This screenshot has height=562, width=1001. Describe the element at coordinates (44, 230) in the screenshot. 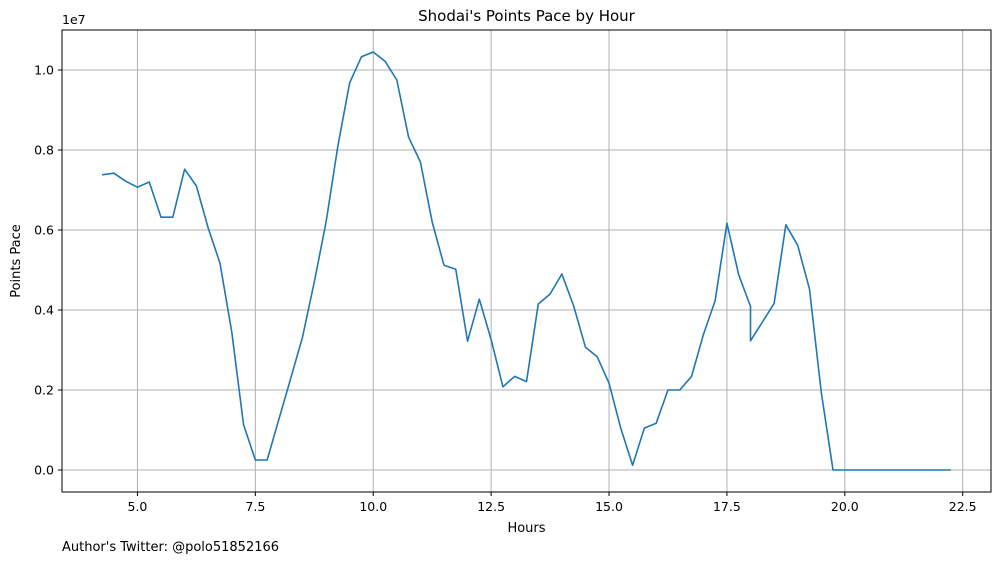

I see `y-tick-label: 0.6` at that location.